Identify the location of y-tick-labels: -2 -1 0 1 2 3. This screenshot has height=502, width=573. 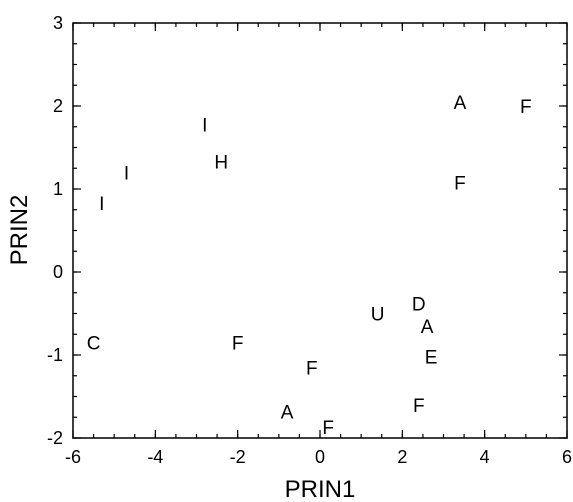
(55, 230).